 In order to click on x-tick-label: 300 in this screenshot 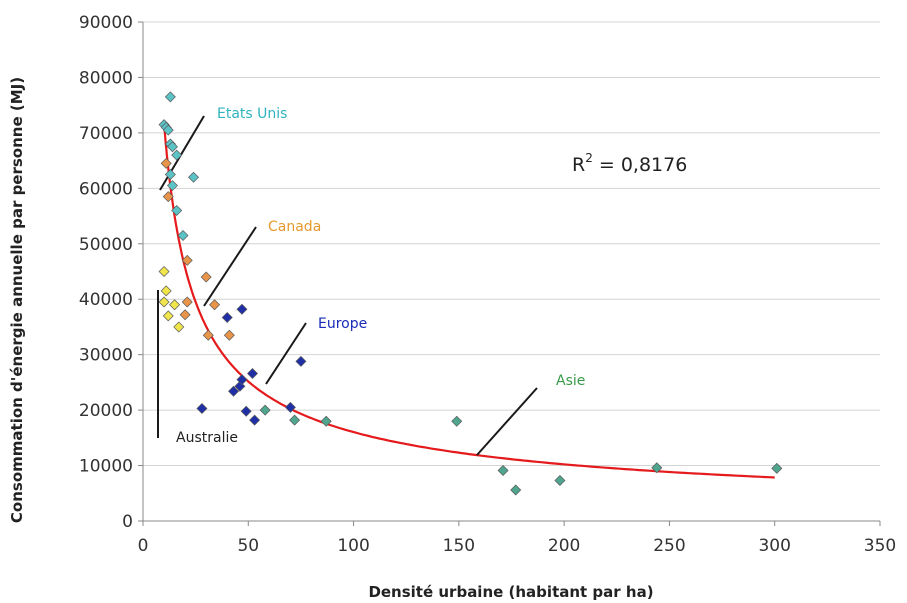, I will do `click(774, 546)`.